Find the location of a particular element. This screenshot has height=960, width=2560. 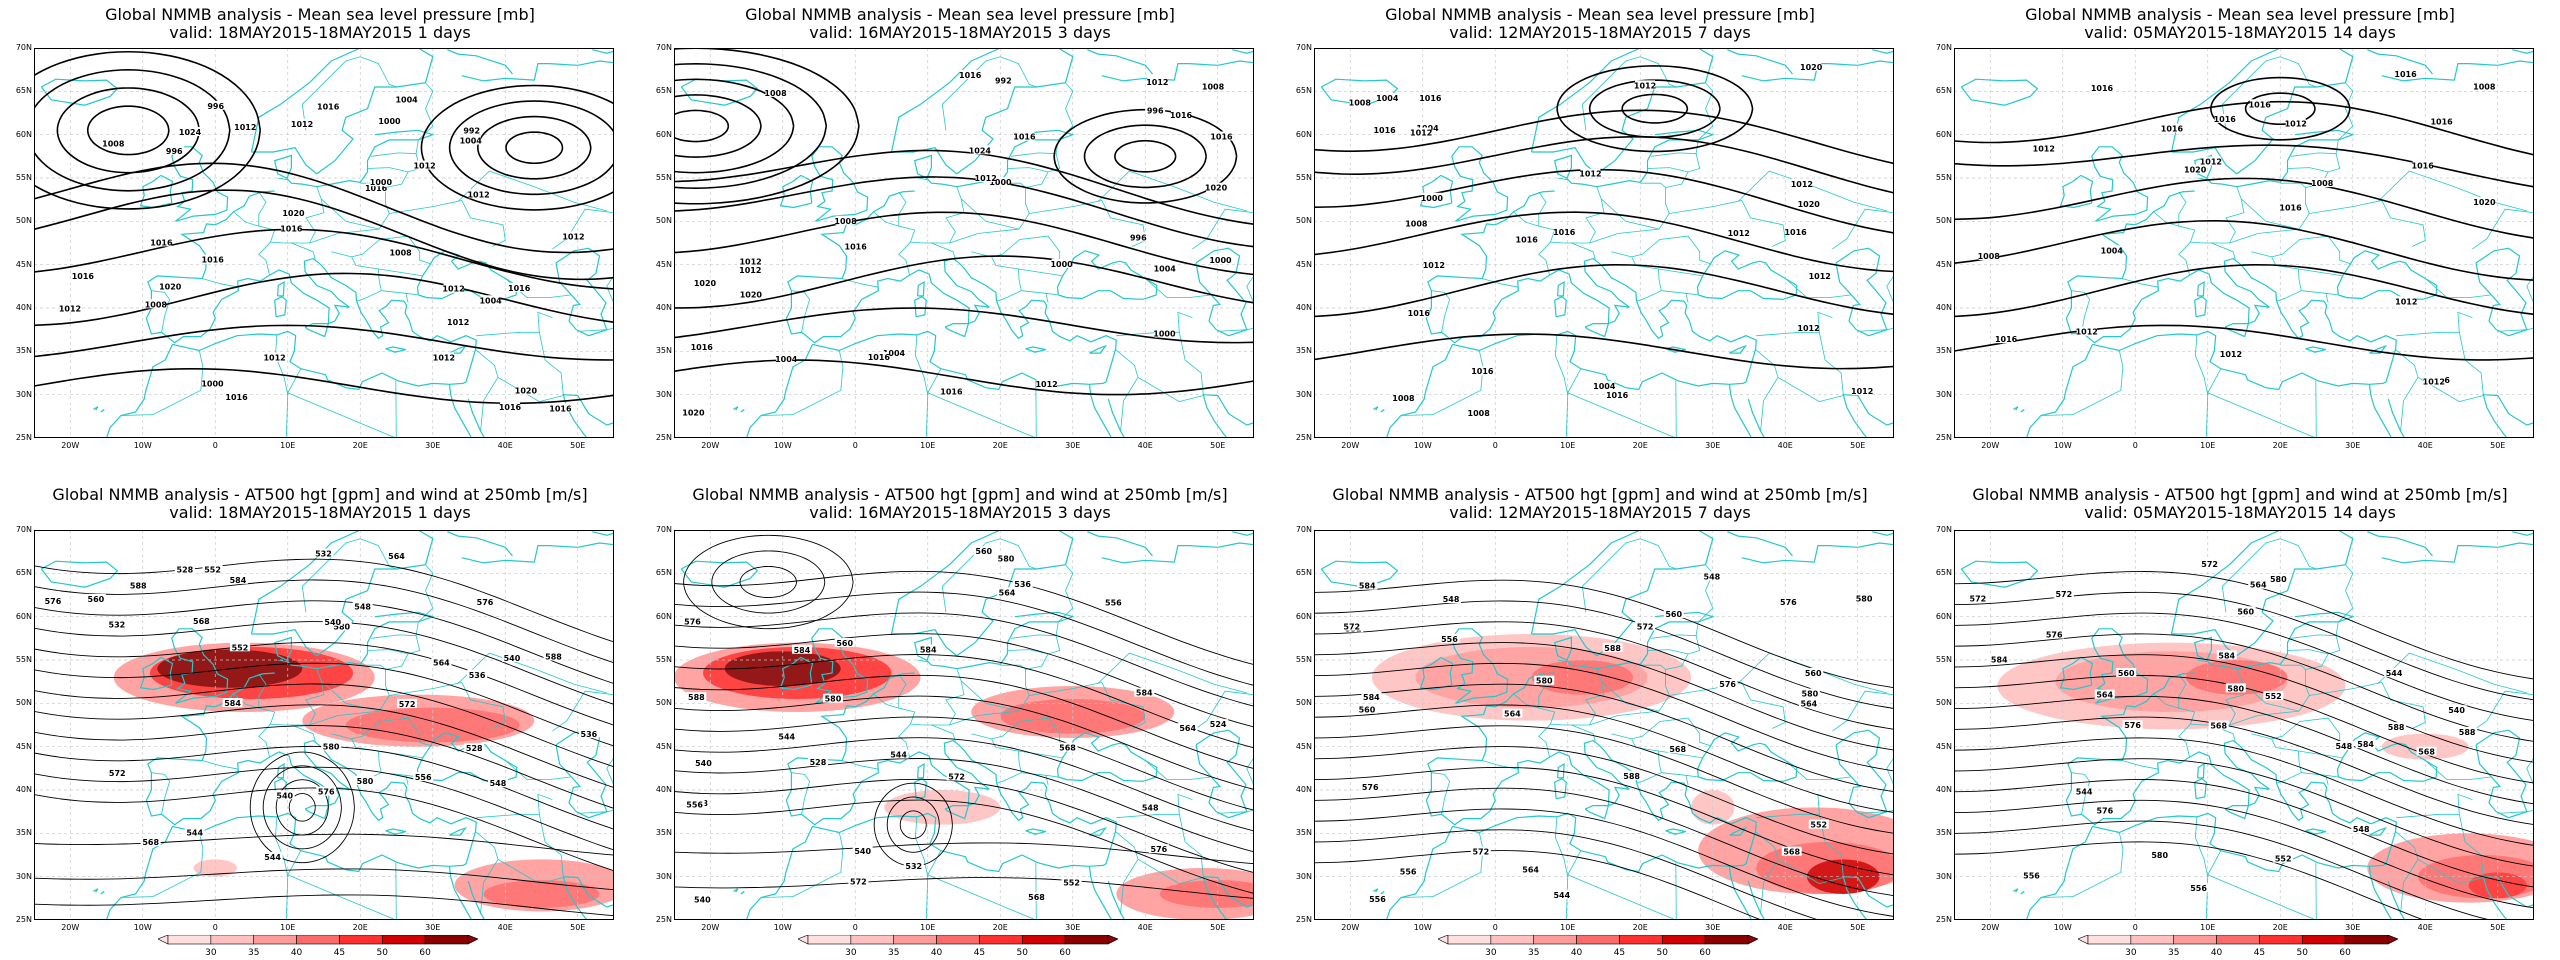

lat-tick-label: 25N is located at coordinates (1303, 437).